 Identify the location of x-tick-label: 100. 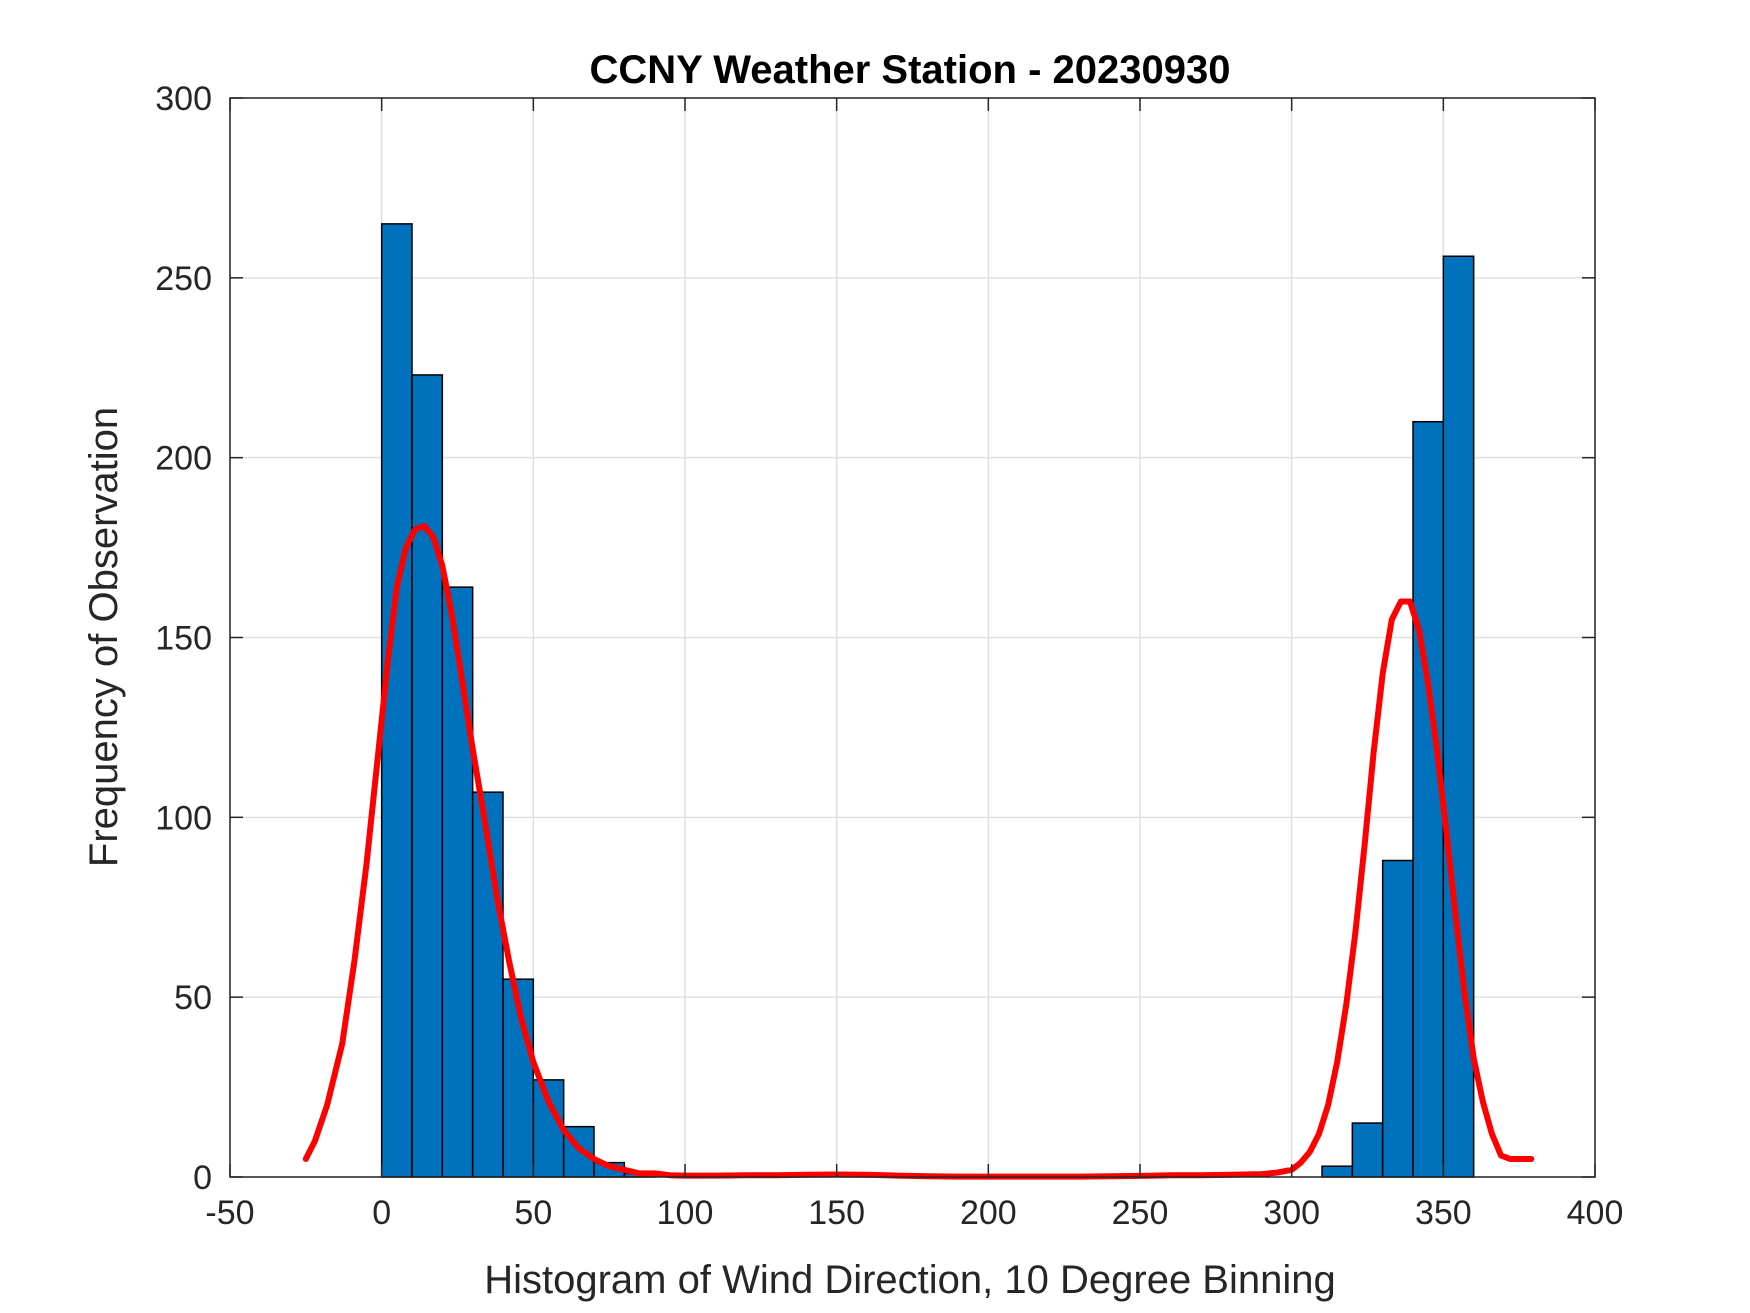
(685, 1213).